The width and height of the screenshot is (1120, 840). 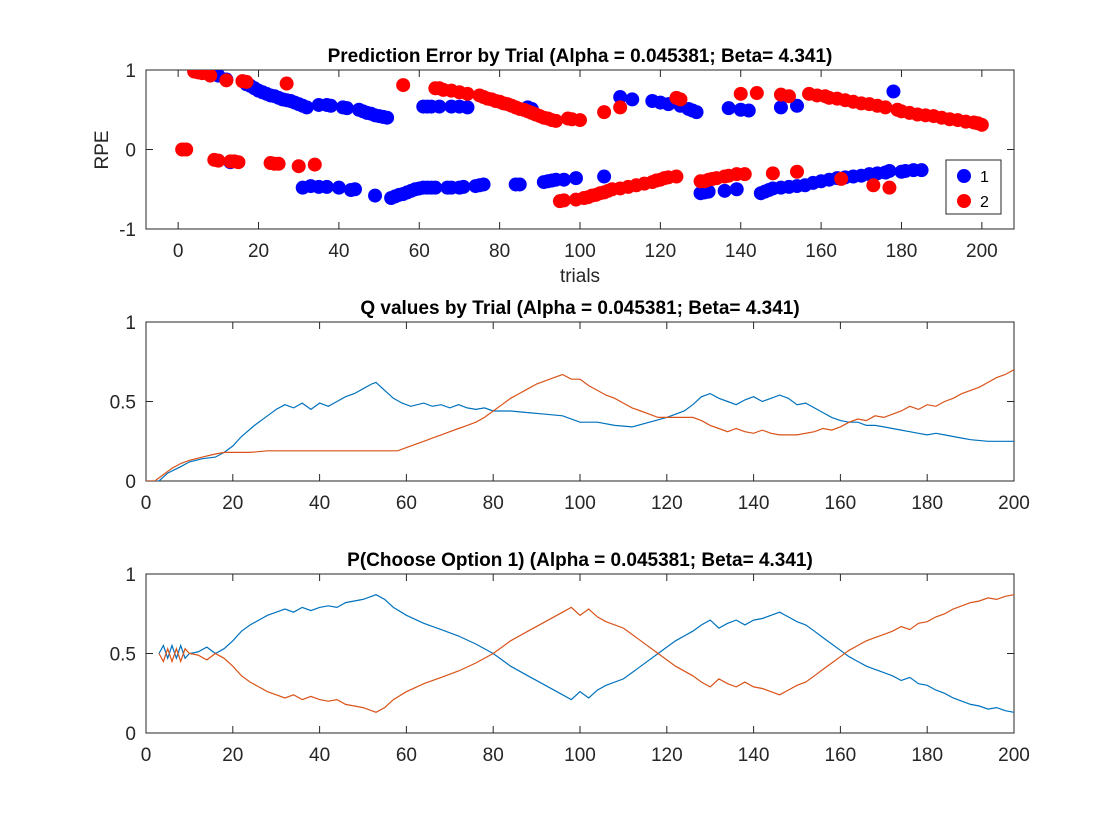 What do you see at coordinates (1014, 503) in the screenshot?
I see `q-values-x-tick-label: 200` at bounding box center [1014, 503].